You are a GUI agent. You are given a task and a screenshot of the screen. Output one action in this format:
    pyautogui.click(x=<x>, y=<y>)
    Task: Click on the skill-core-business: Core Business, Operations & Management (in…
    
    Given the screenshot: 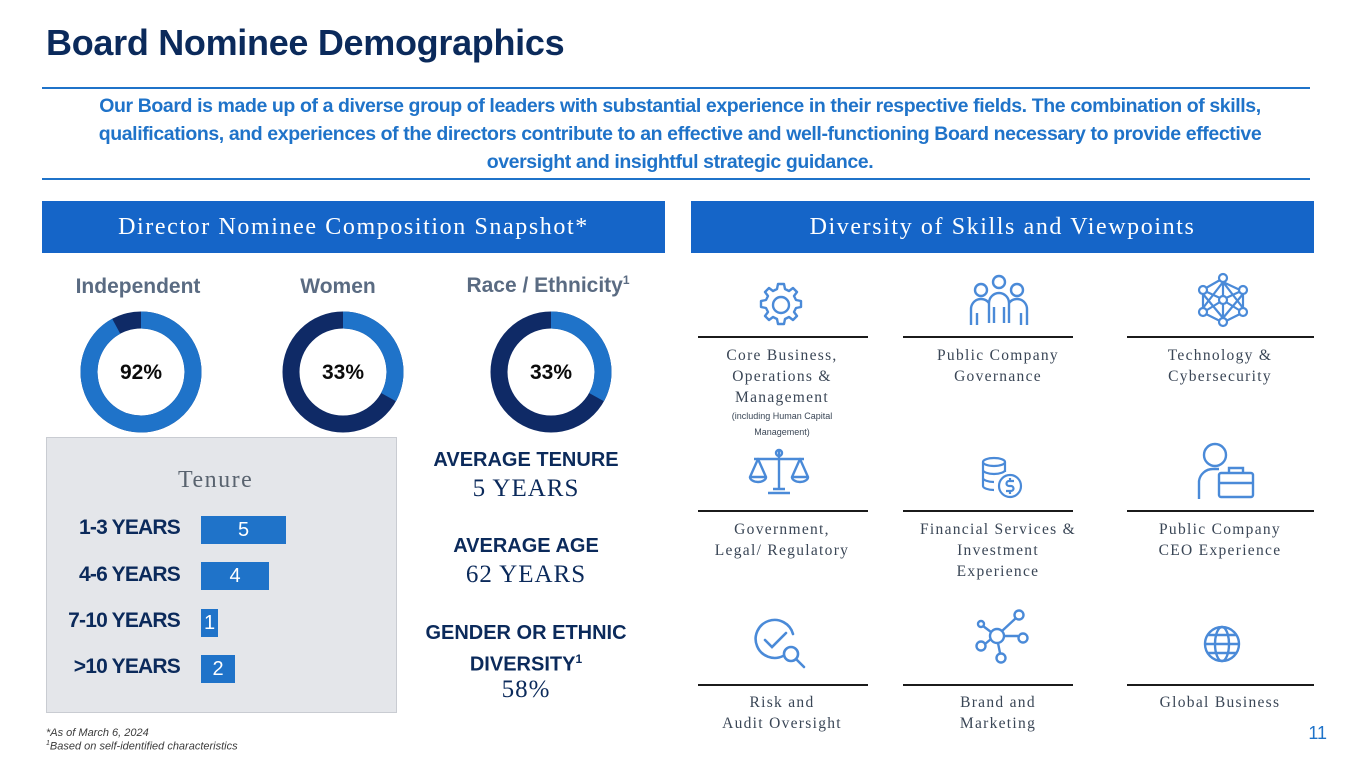 What is the action you would take?
    pyautogui.click(x=782, y=392)
    